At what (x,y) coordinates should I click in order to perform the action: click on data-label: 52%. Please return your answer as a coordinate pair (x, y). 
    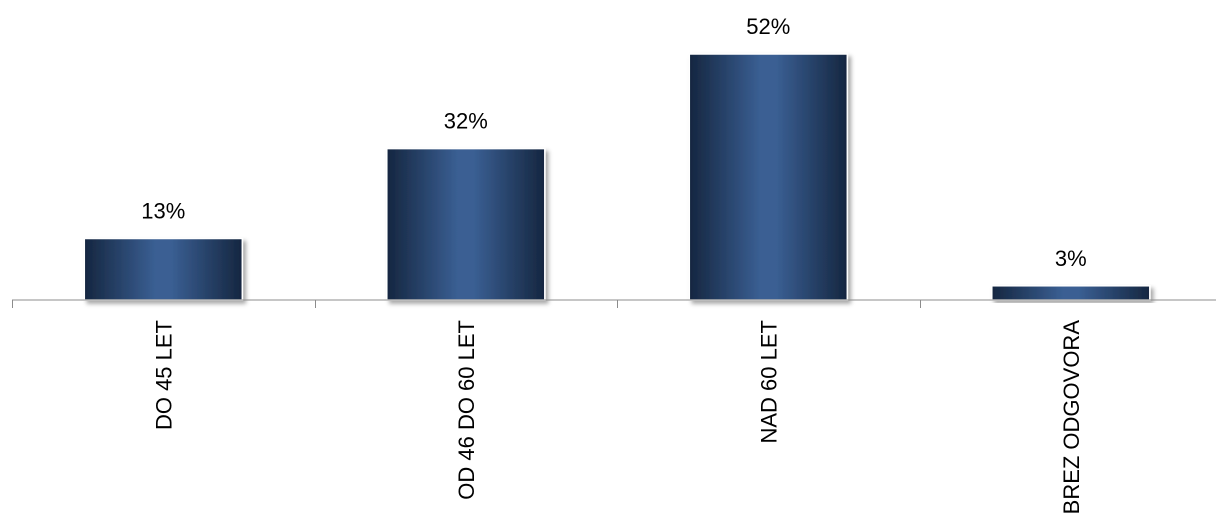
    Looking at the image, I should click on (768, 26).